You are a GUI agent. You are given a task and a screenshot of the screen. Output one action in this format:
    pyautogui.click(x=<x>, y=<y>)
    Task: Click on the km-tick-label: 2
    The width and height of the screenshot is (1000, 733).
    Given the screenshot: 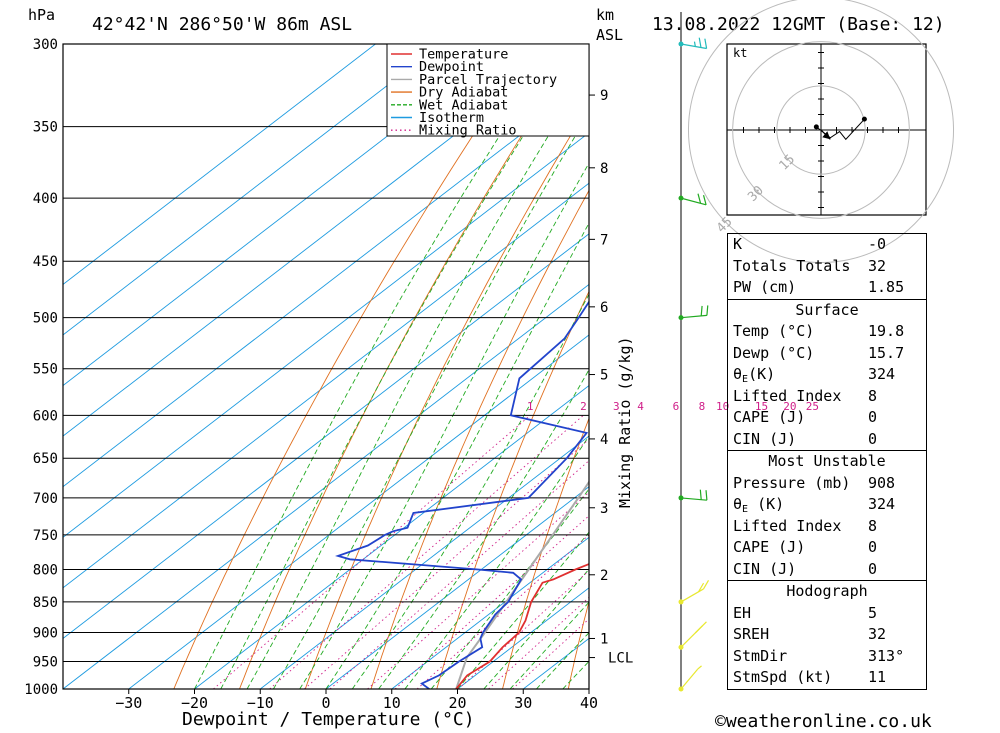 What is the action you would take?
    pyautogui.click(x=604, y=576)
    